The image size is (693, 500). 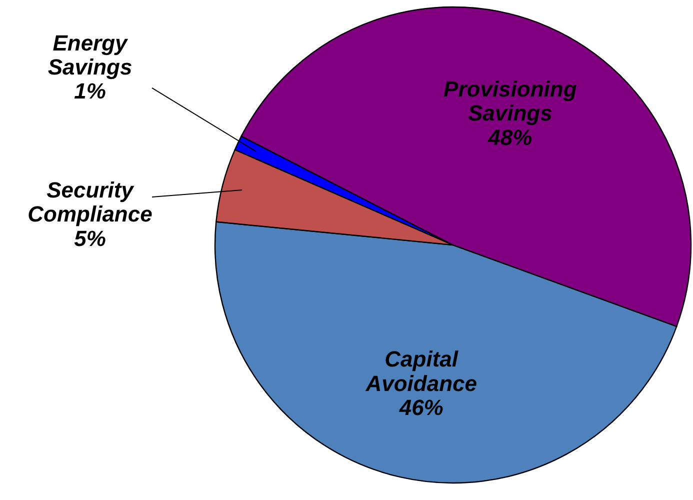 What do you see at coordinates (90, 238) in the screenshot?
I see `data-label: 5%` at bounding box center [90, 238].